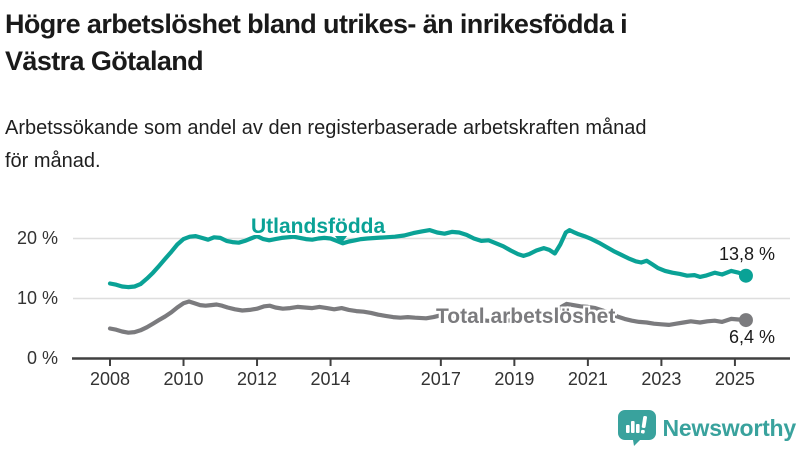  I want to click on series-pointer-down-icon, so click(341, 240).